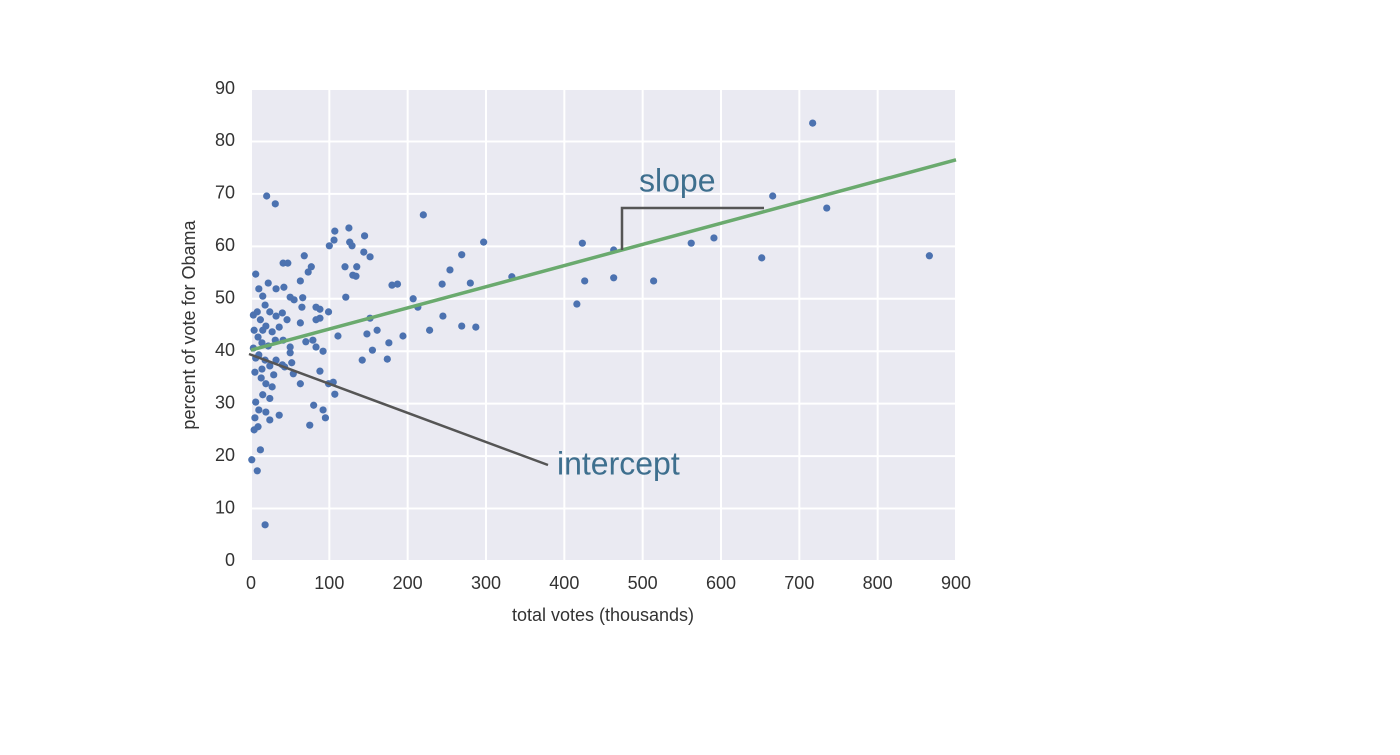 This screenshot has width=1400, height=755. What do you see at coordinates (956, 583) in the screenshot?
I see `x-tick-label: 900` at bounding box center [956, 583].